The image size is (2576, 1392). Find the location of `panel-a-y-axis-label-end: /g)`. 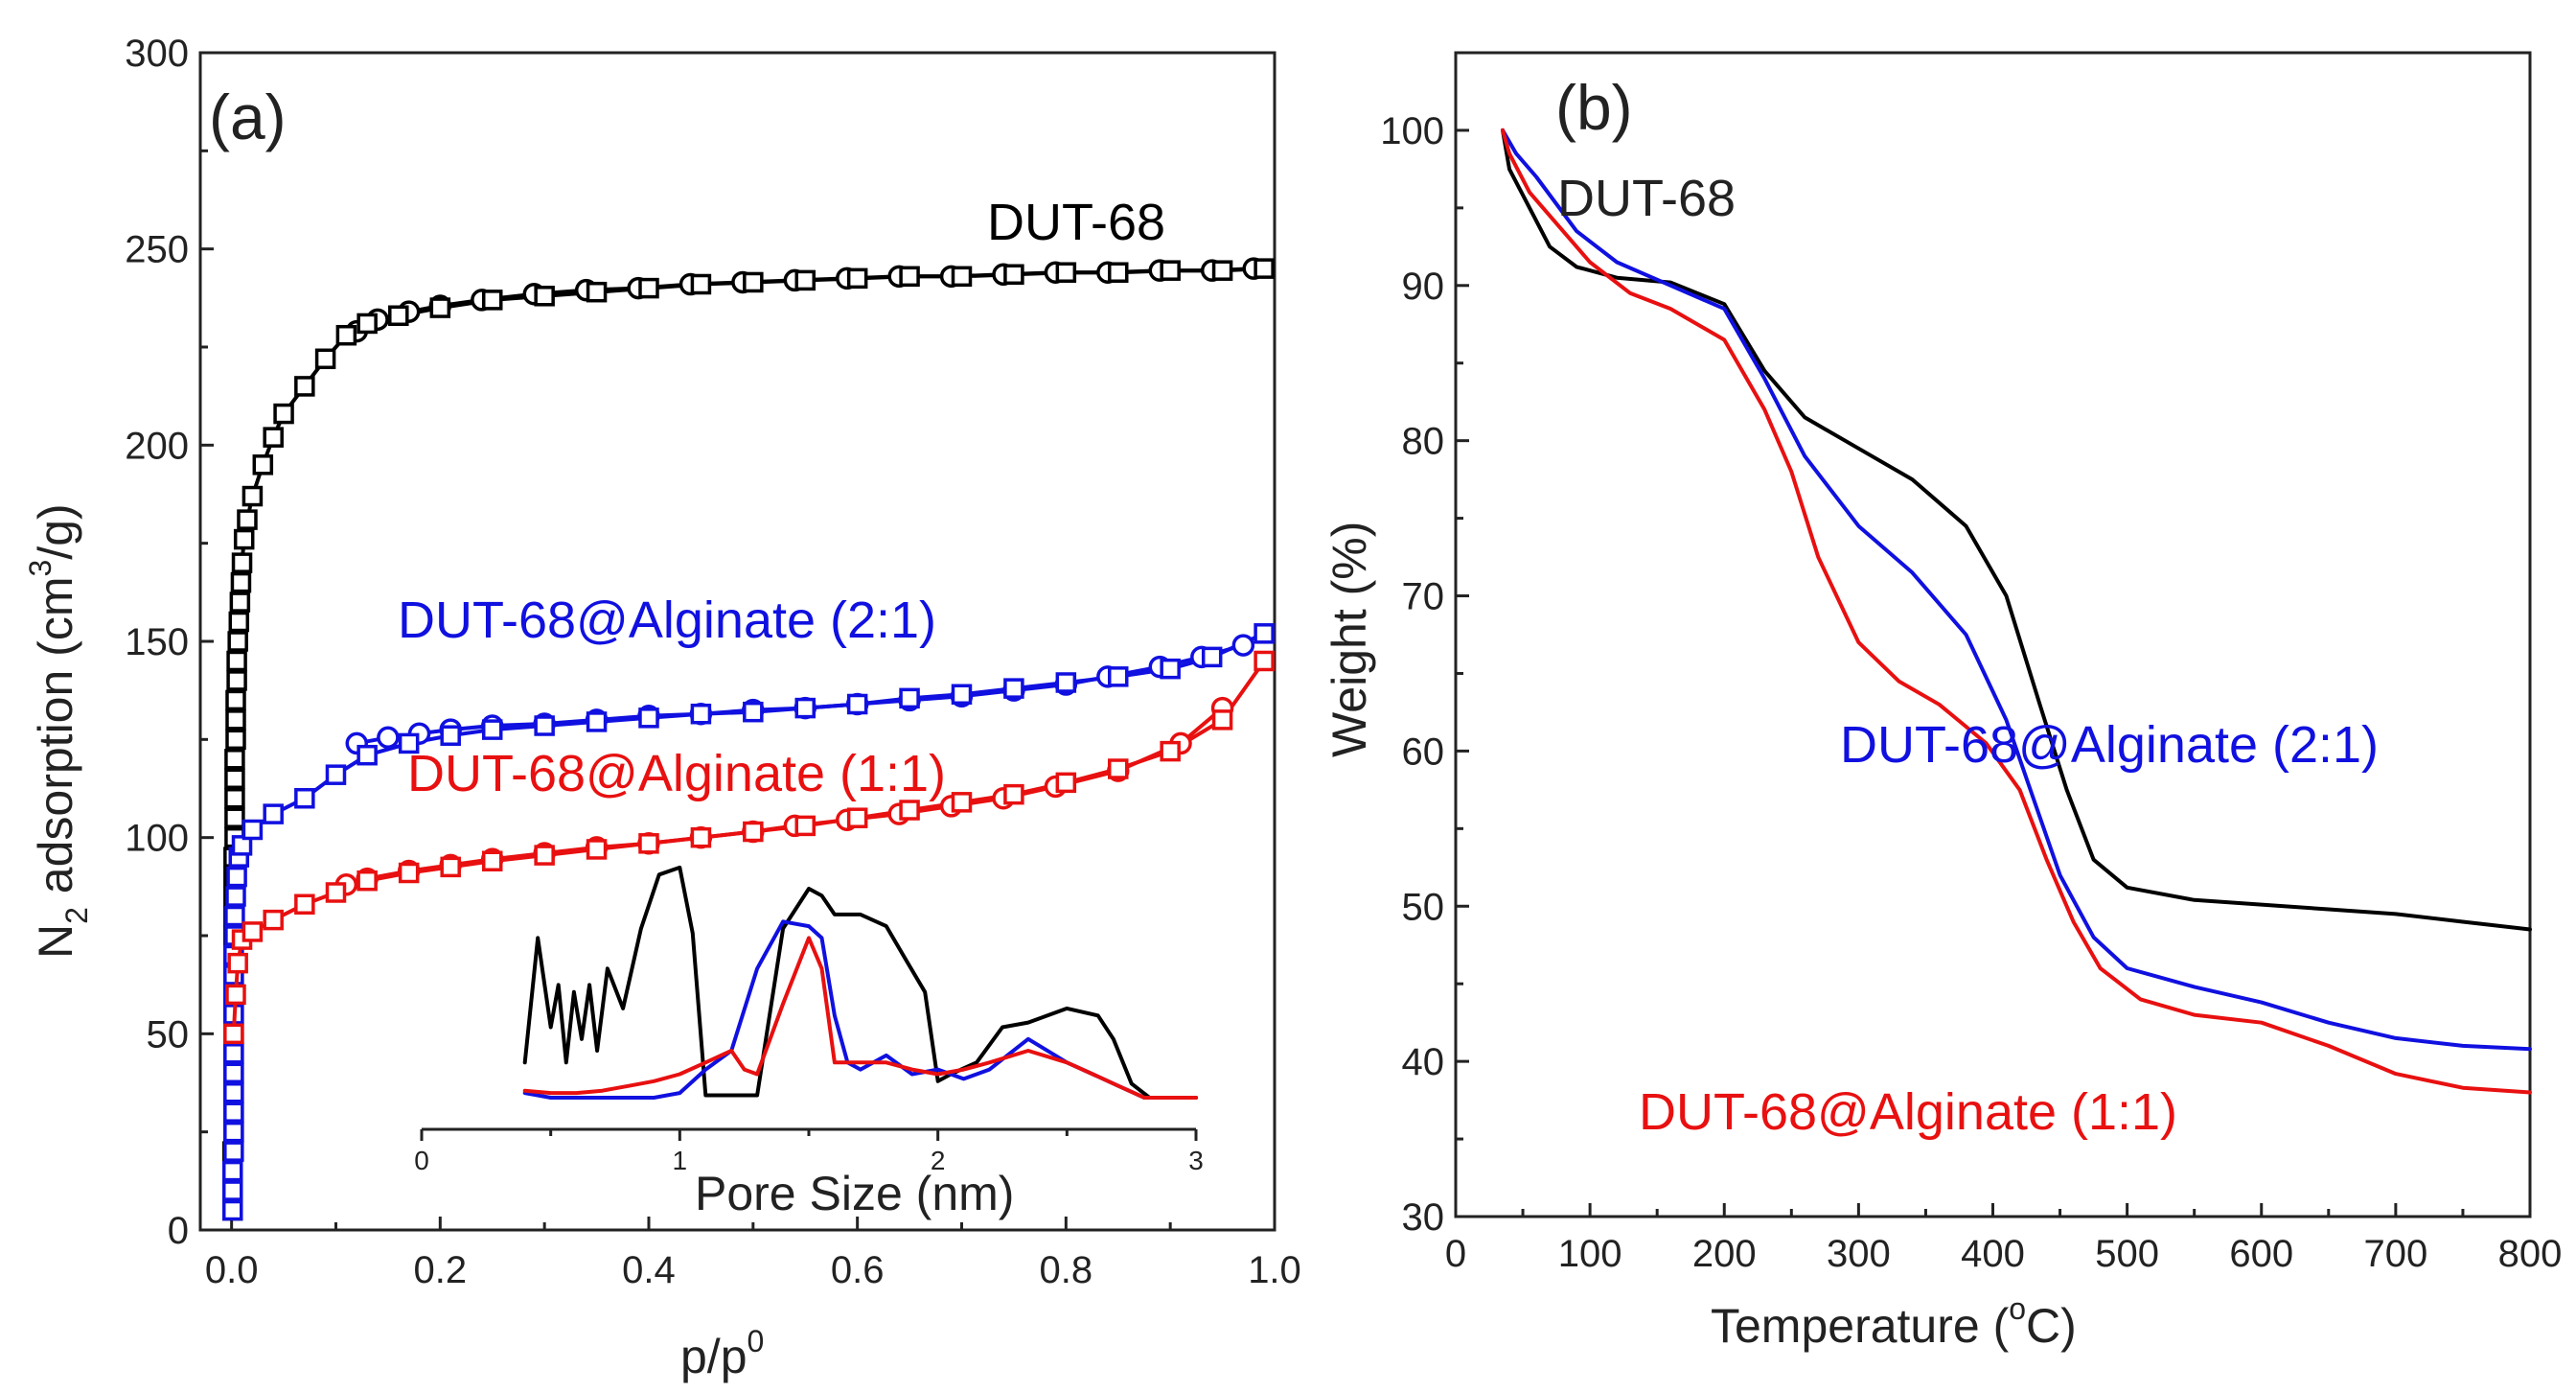

panel-a-y-axis-label-end: /g) is located at coordinates (55, 531).